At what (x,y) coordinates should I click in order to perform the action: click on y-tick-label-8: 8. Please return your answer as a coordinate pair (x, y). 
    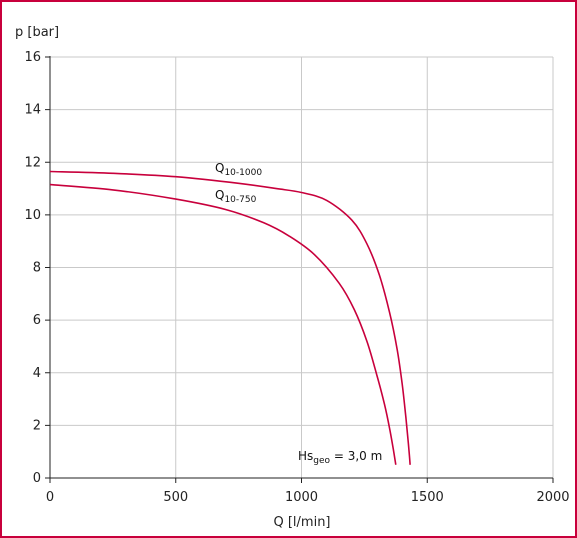
    Looking at the image, I should click on (37, 268).